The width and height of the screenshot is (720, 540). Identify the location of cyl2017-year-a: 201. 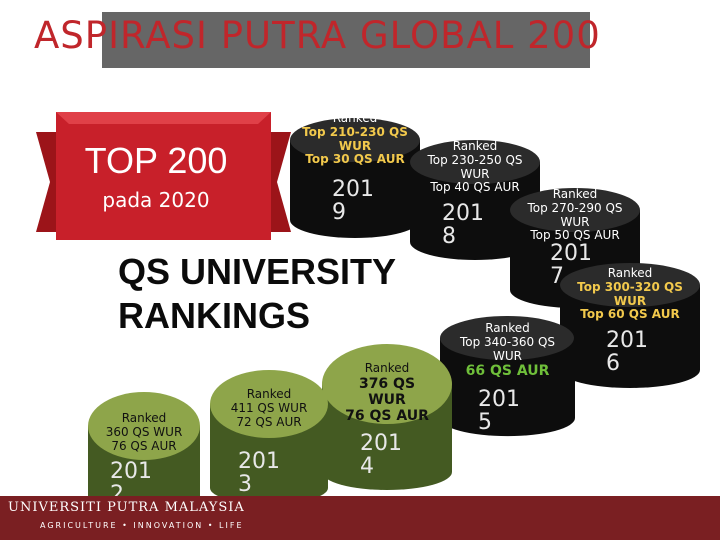
(571, 253).